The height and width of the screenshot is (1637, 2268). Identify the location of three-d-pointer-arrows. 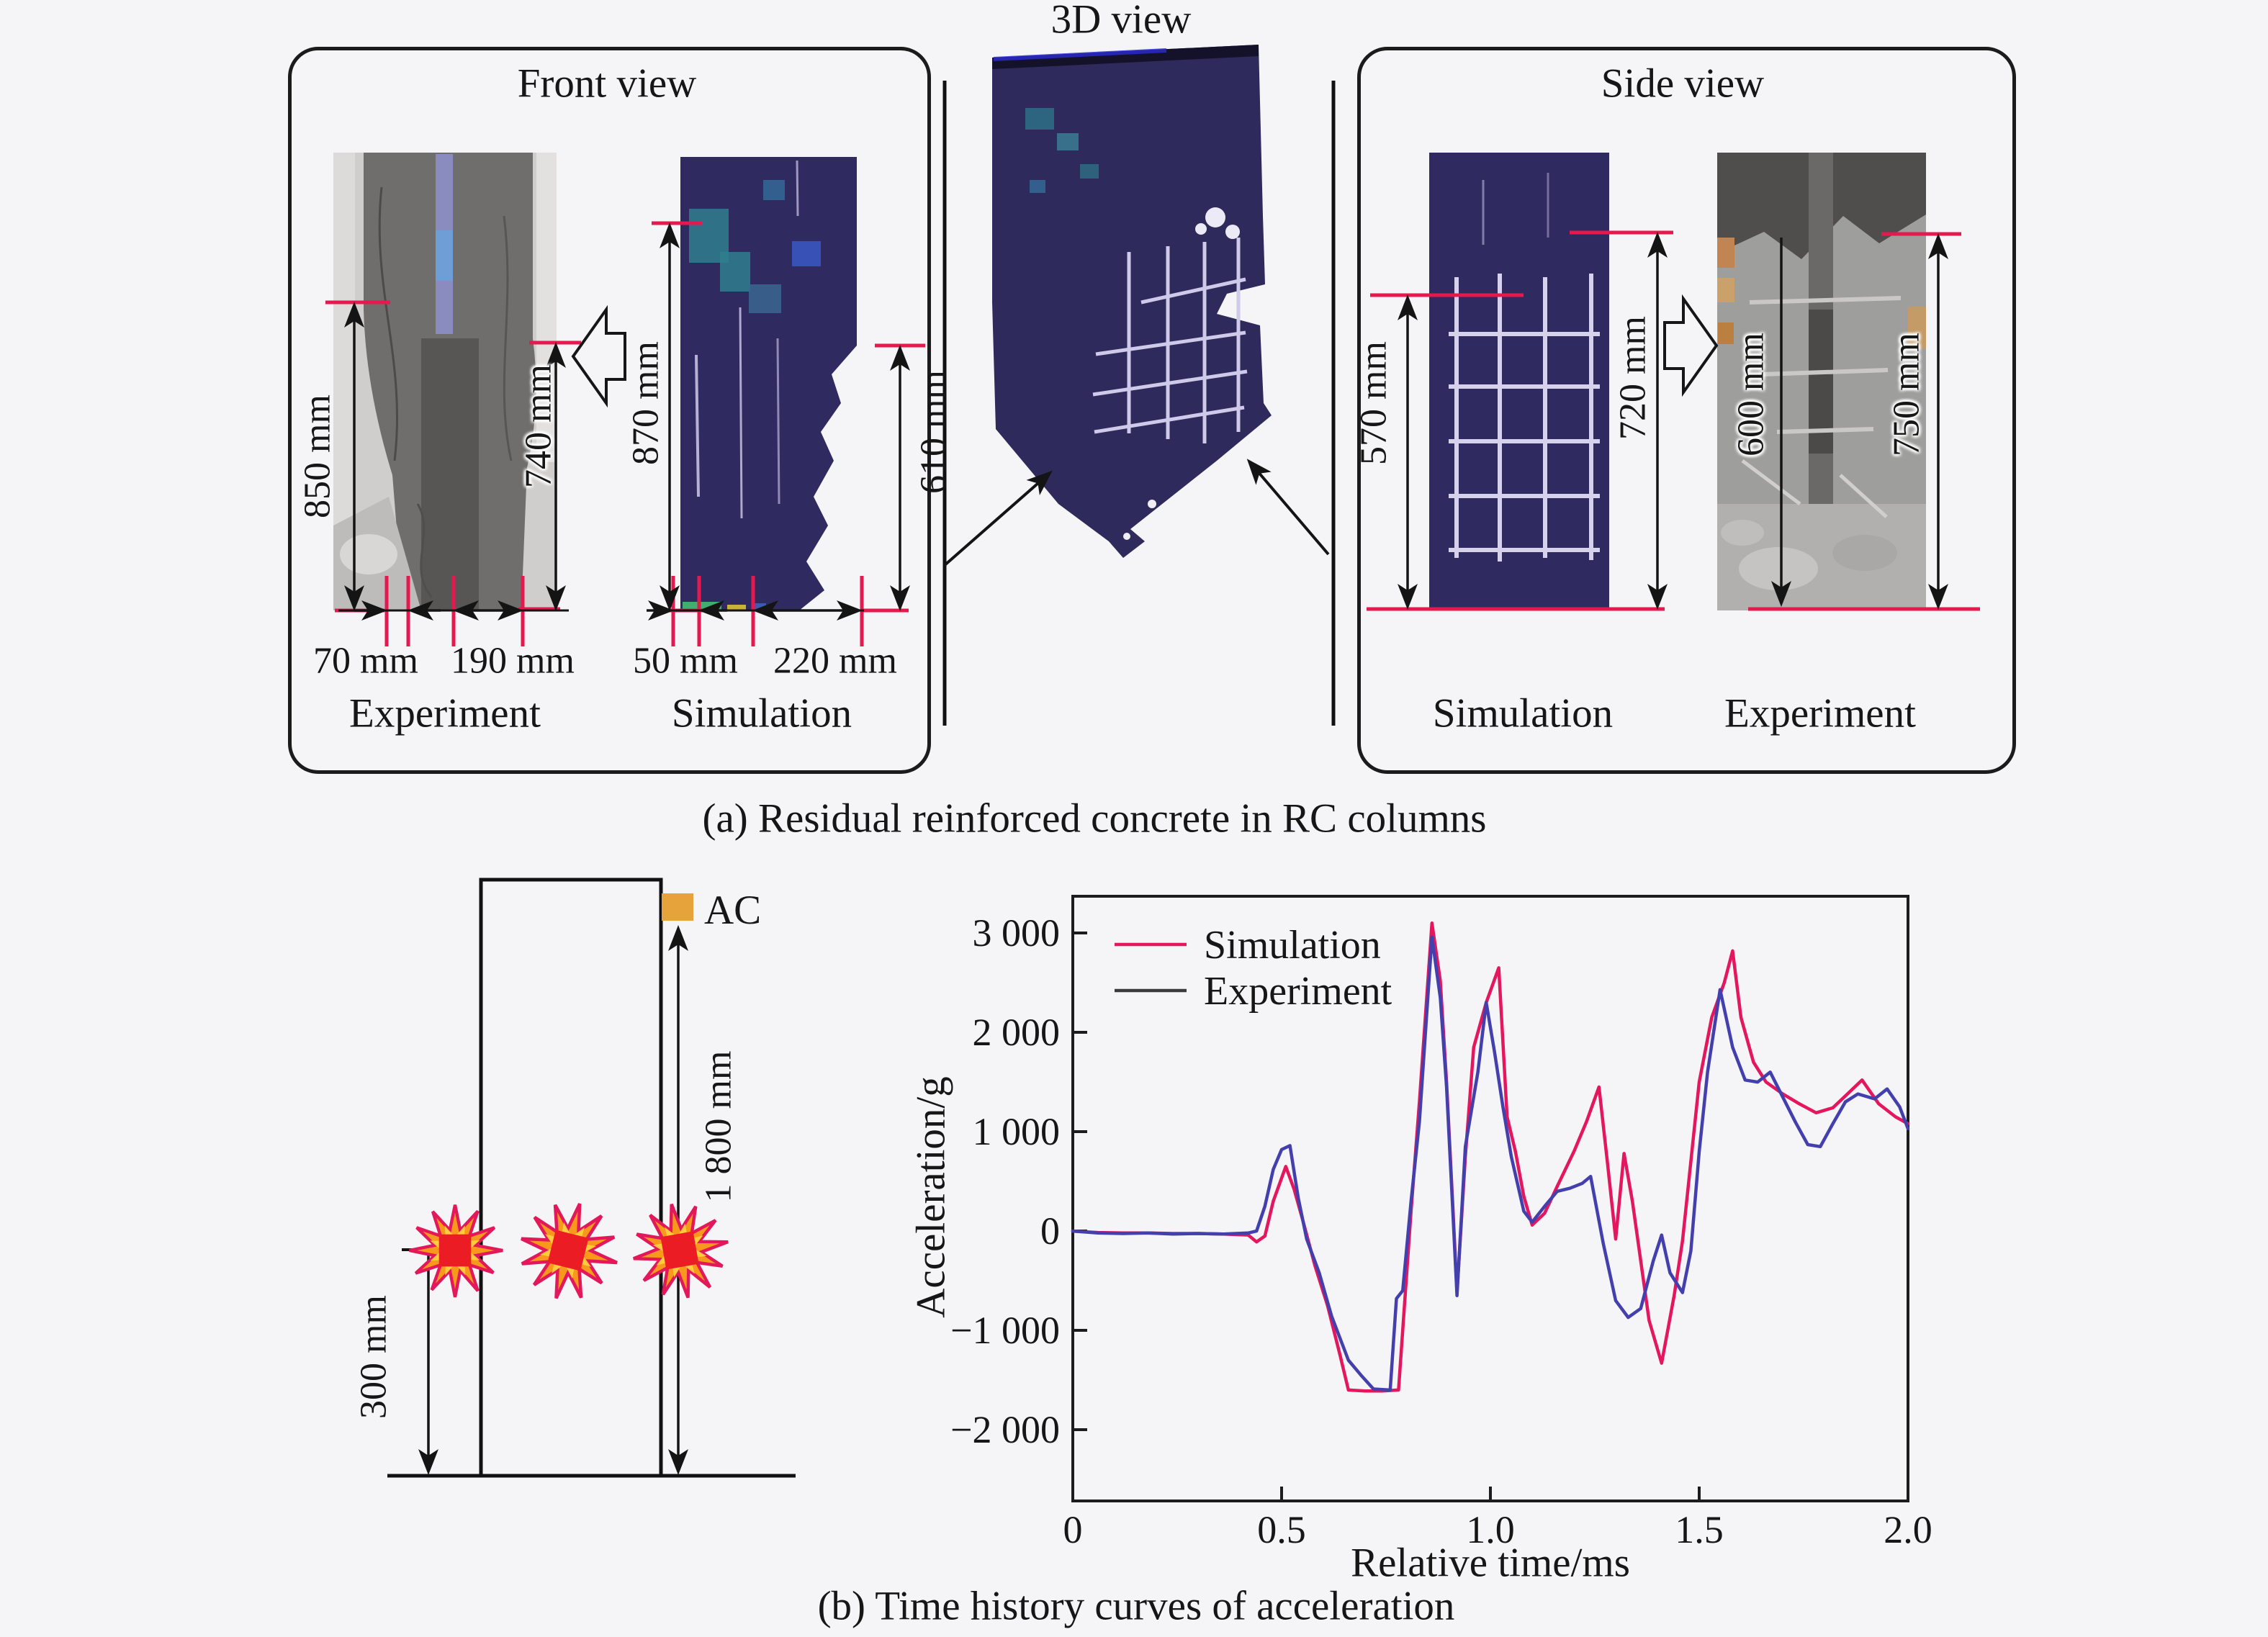
(1136, 513).